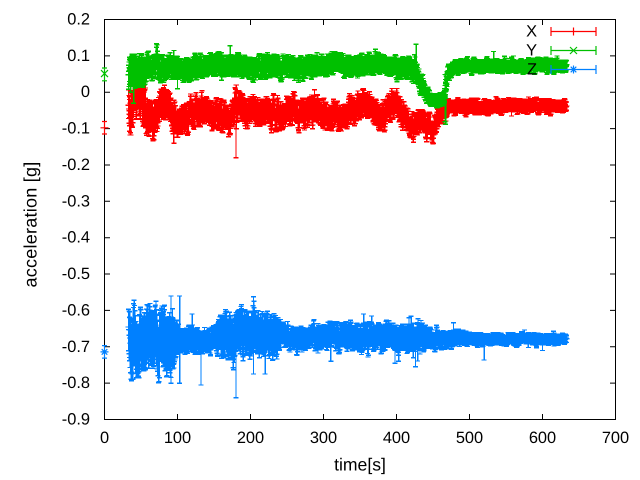  I want to click on svg-text: acceleration [g], so click(31, 224).